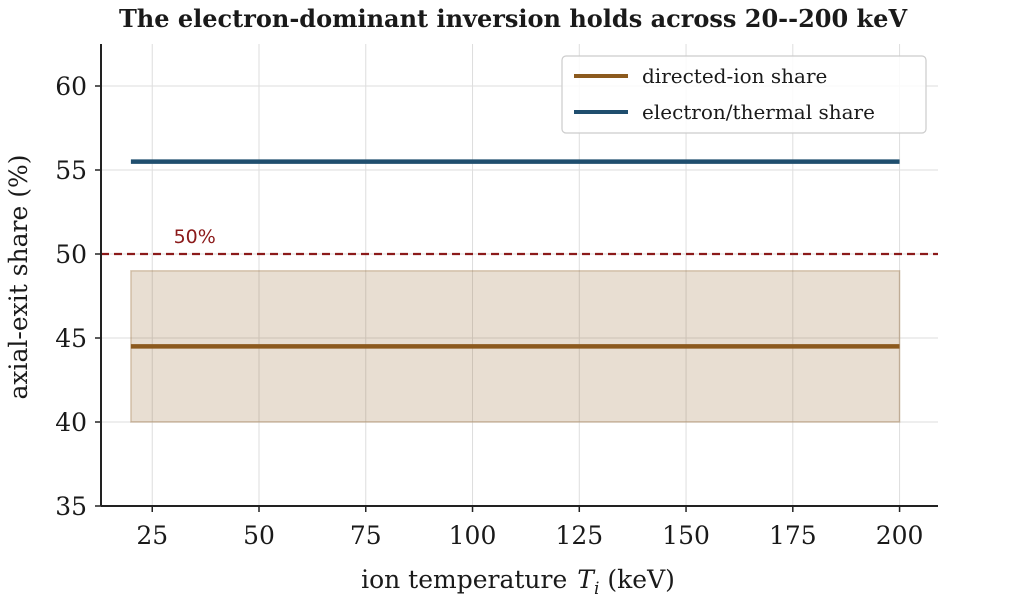  What do you see at coordinates (71, 338) in the screenshot?
I see `y-tick-label: 45` at bounding box center [71, 338].